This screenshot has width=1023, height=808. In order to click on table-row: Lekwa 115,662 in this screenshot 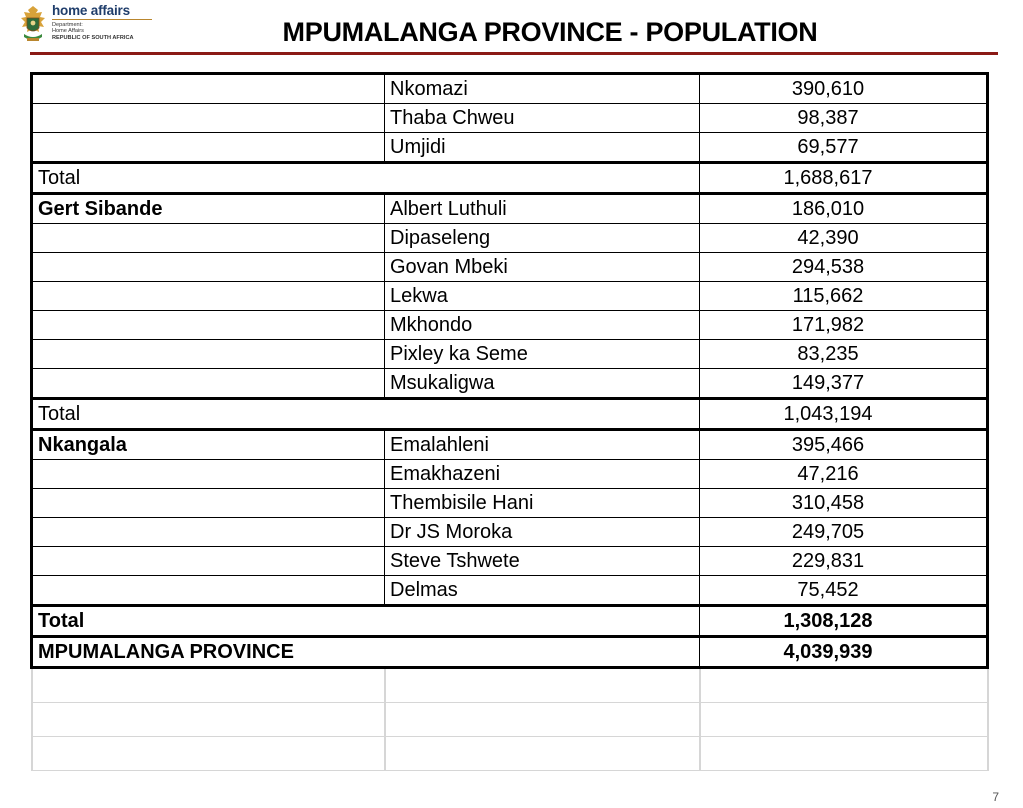, I will do `click(509, 296)`.